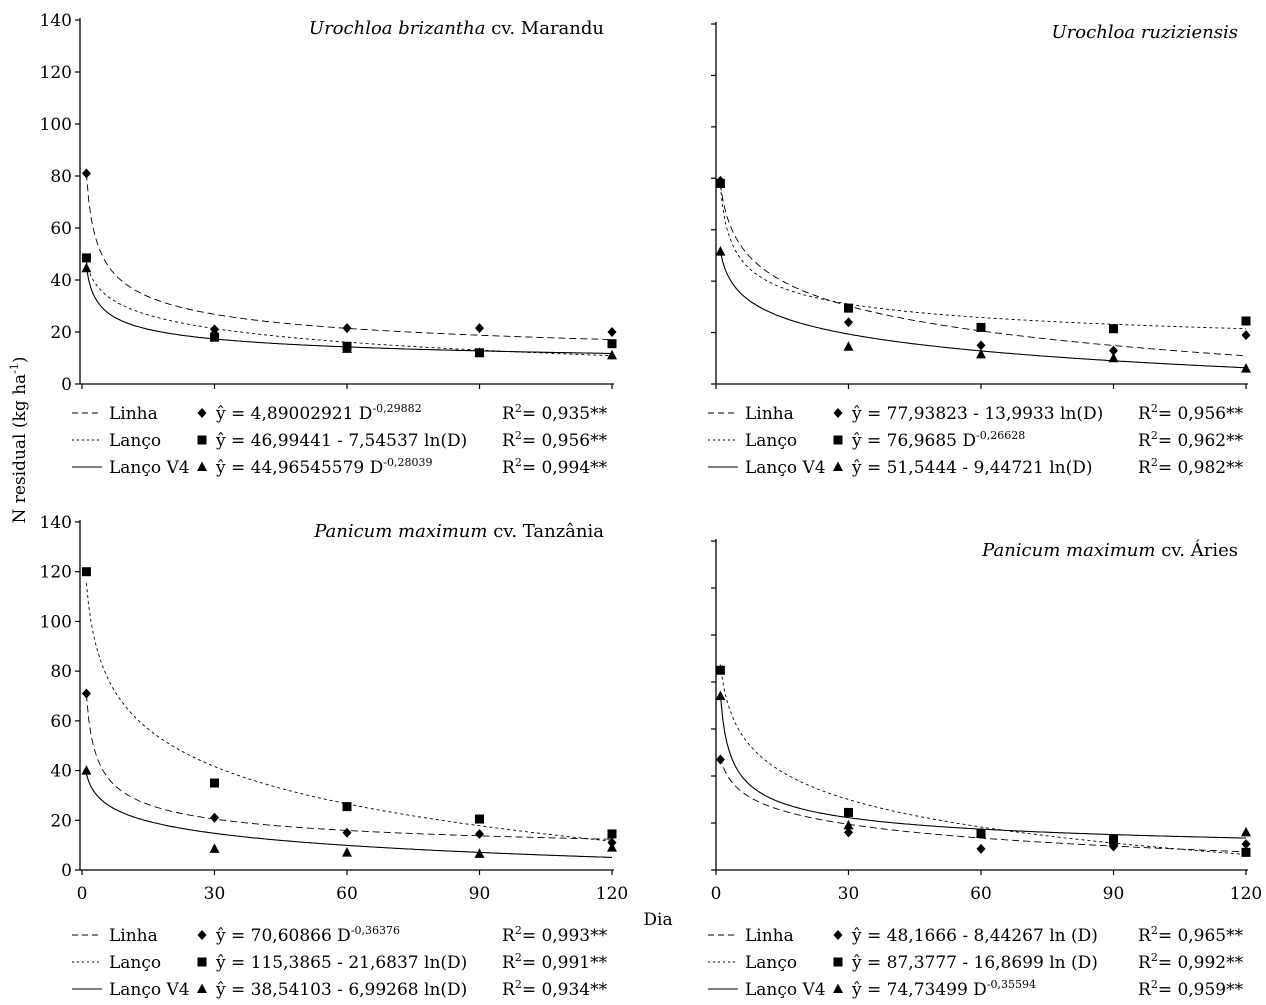  I want to click on legend-equation: ŷ = 4,89002921 D-0,29882, so click(318, 413).